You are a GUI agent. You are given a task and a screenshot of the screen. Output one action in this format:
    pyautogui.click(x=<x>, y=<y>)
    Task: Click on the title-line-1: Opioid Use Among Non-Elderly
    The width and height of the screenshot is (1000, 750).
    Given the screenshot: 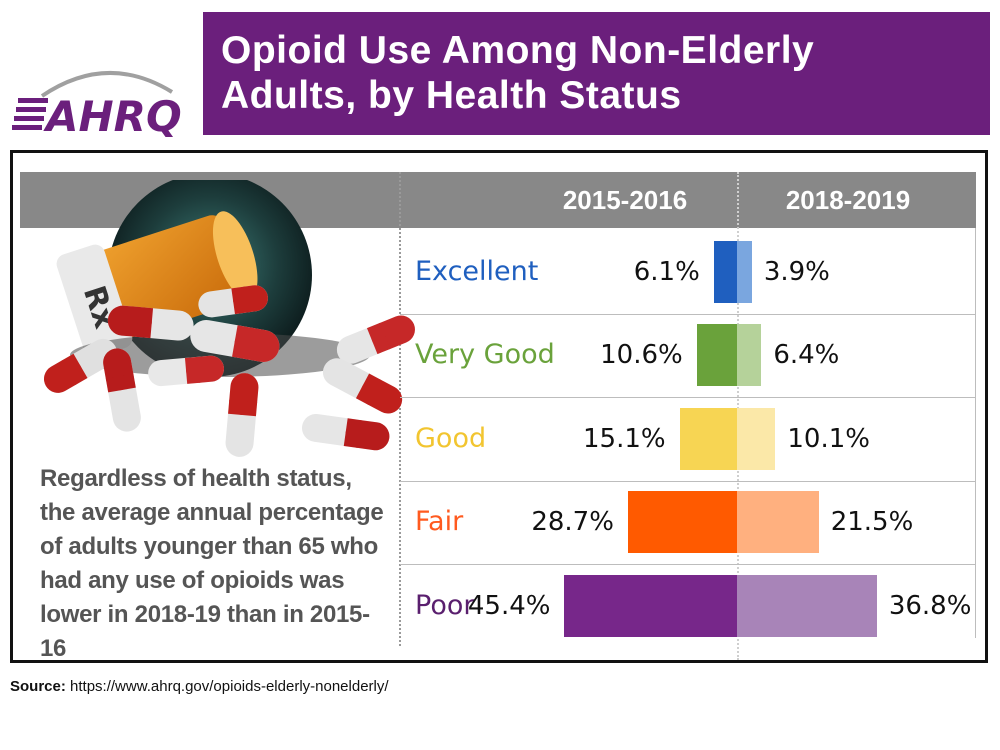 What is the action you would take?
    pyautogui.click(x=518, y=50)
    